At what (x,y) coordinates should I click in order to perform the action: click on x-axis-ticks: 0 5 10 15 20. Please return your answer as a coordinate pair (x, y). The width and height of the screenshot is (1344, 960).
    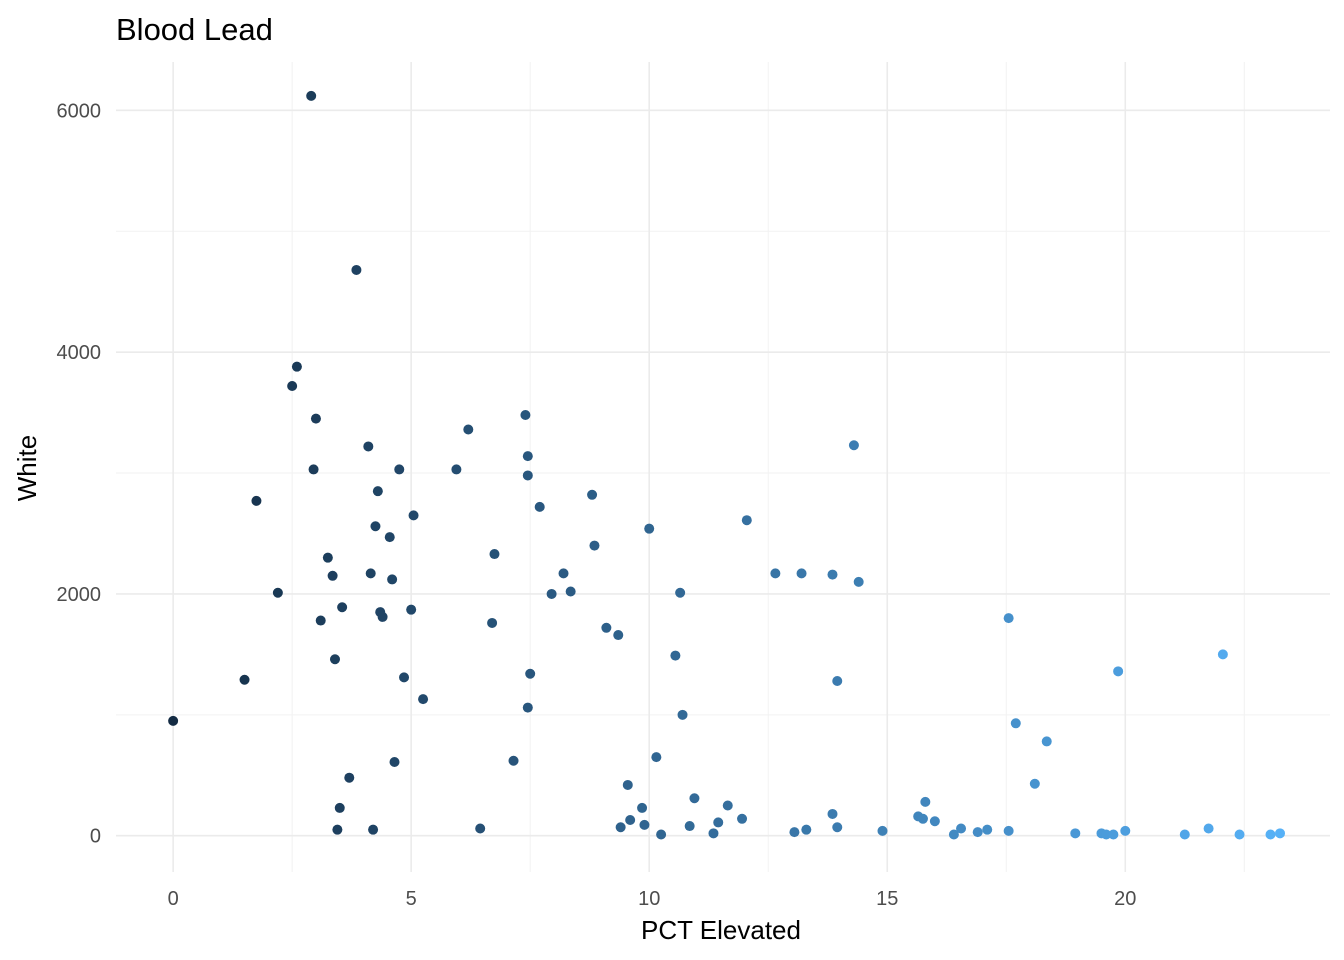
    Looking at the image, I should click on (652, 899).